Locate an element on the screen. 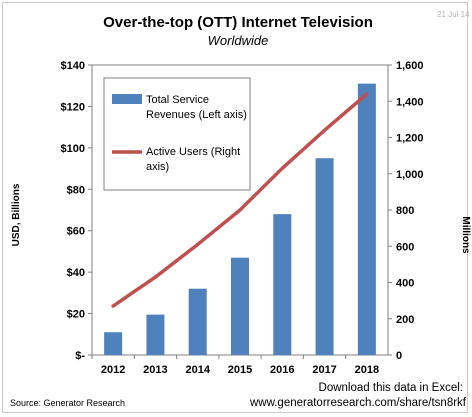 This screenshot has width=472, height=417. right-axis-tick-label: 800 is located at coordinates (405, 211).